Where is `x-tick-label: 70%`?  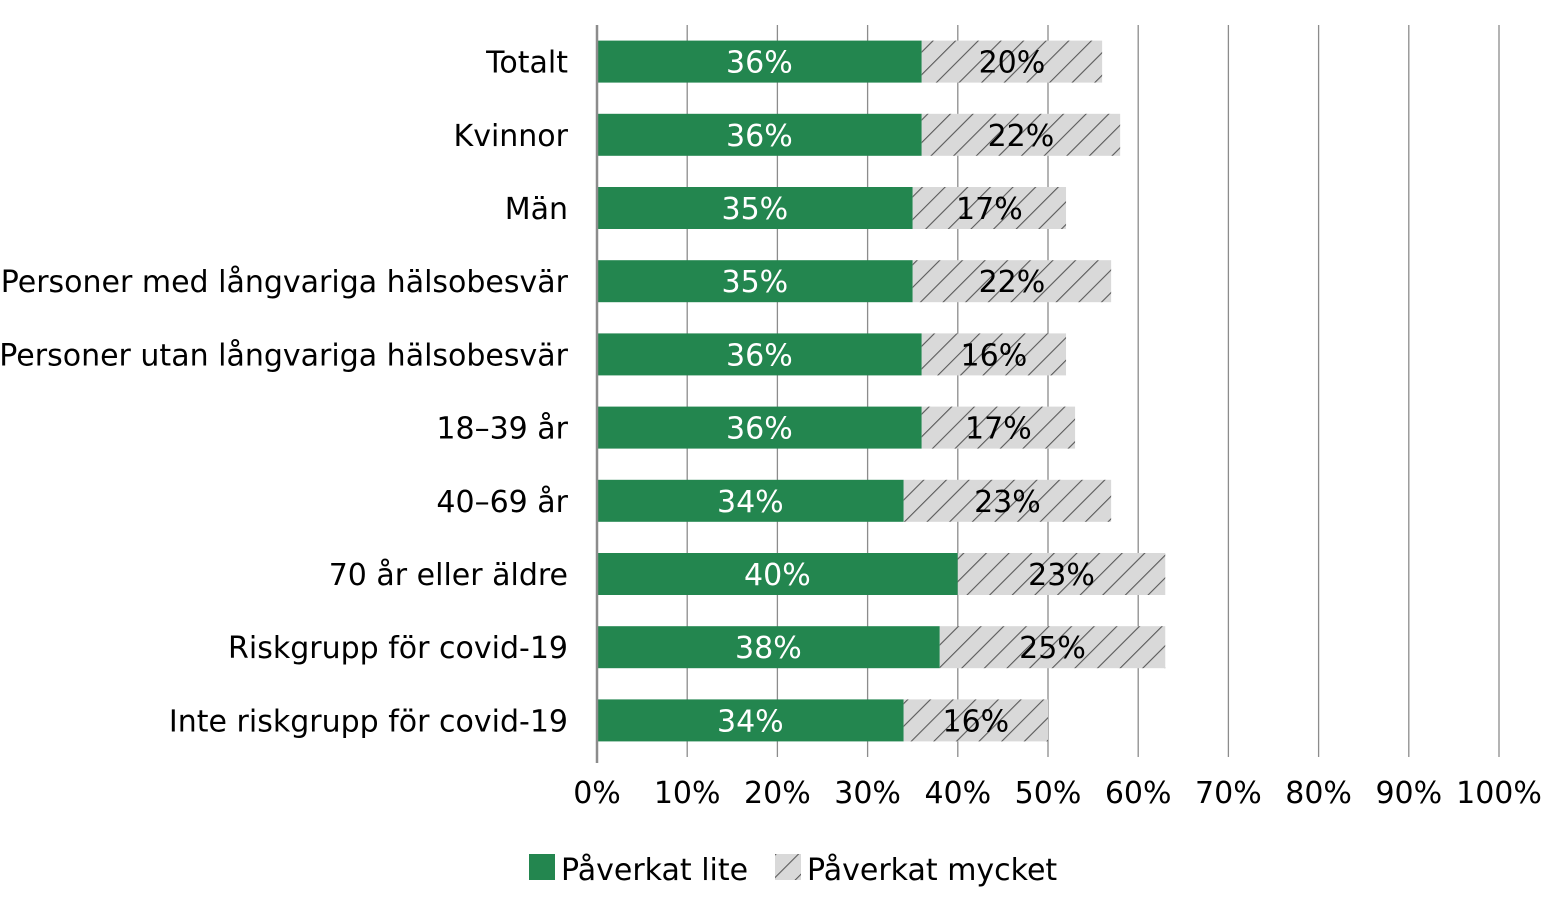
x-tick-label: 70% is located at coordinates (1228, 793).